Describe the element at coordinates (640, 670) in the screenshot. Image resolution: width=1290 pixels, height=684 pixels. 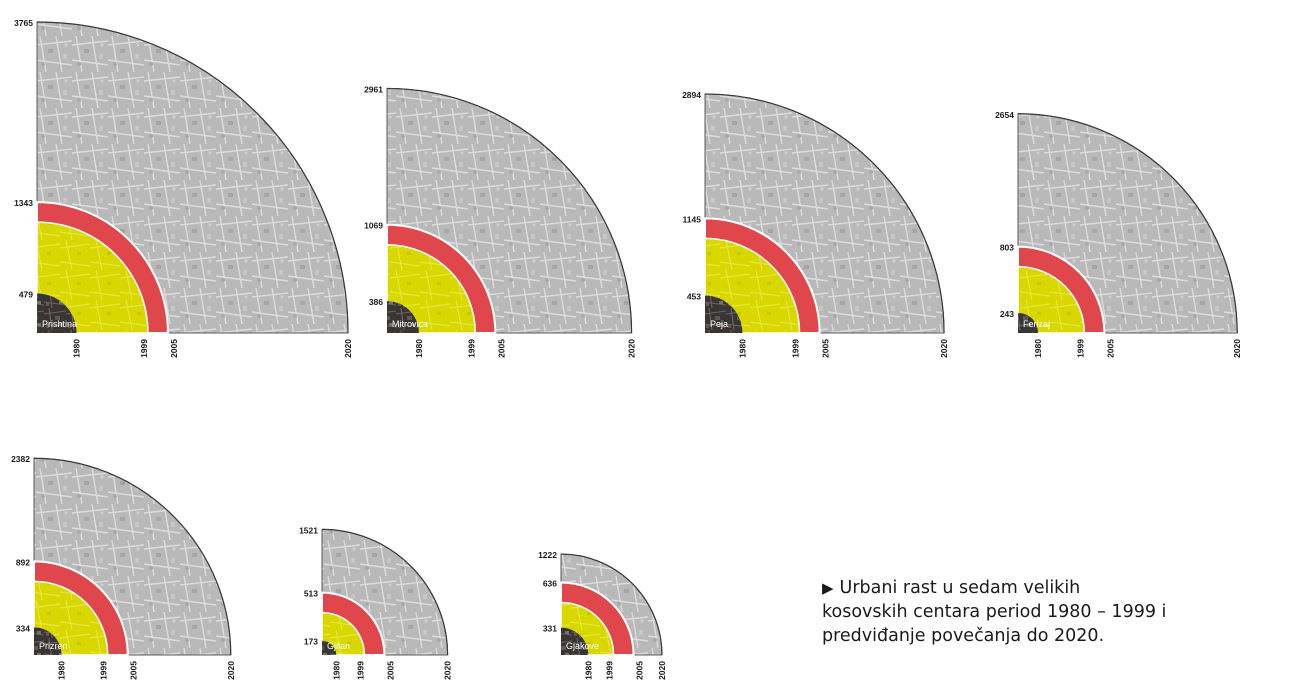
I see `year-label-gjakove-2005: 2005` at that location.